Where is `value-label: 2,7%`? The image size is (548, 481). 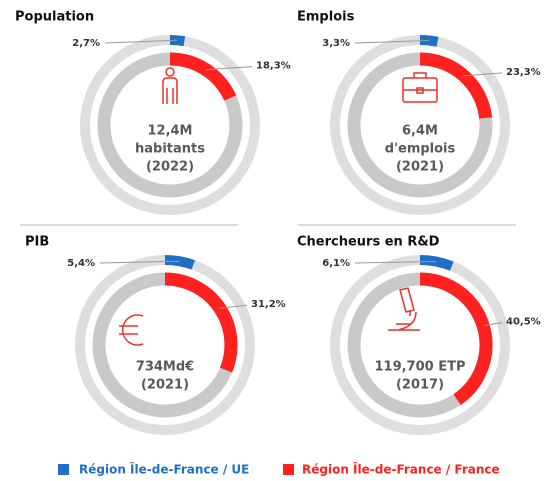
value-label: 2,7% is located at coordinates (86, 43).